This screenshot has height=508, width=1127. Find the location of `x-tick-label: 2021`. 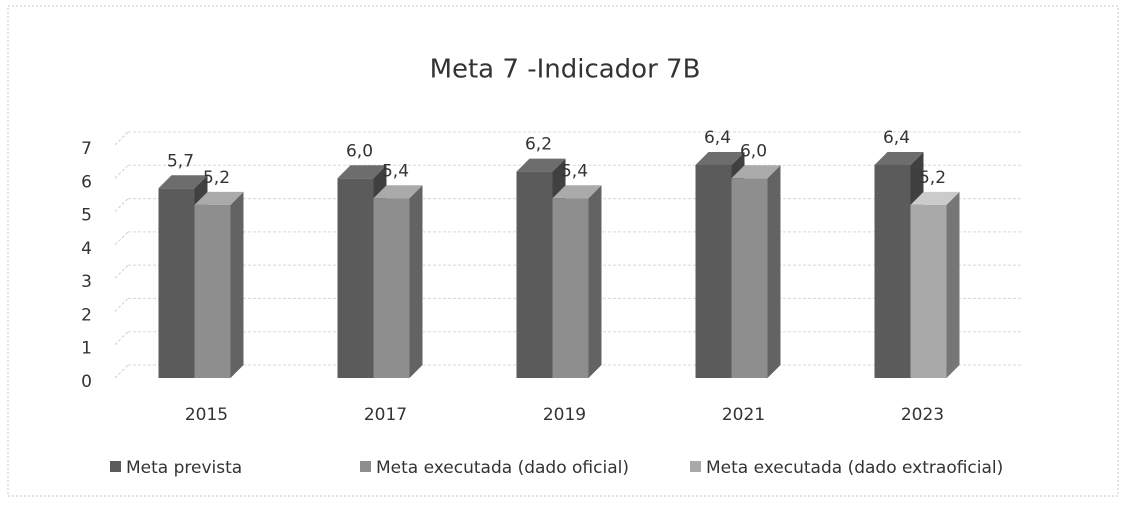

x-tick-label: 2021 is located at coordinates (743, 415).